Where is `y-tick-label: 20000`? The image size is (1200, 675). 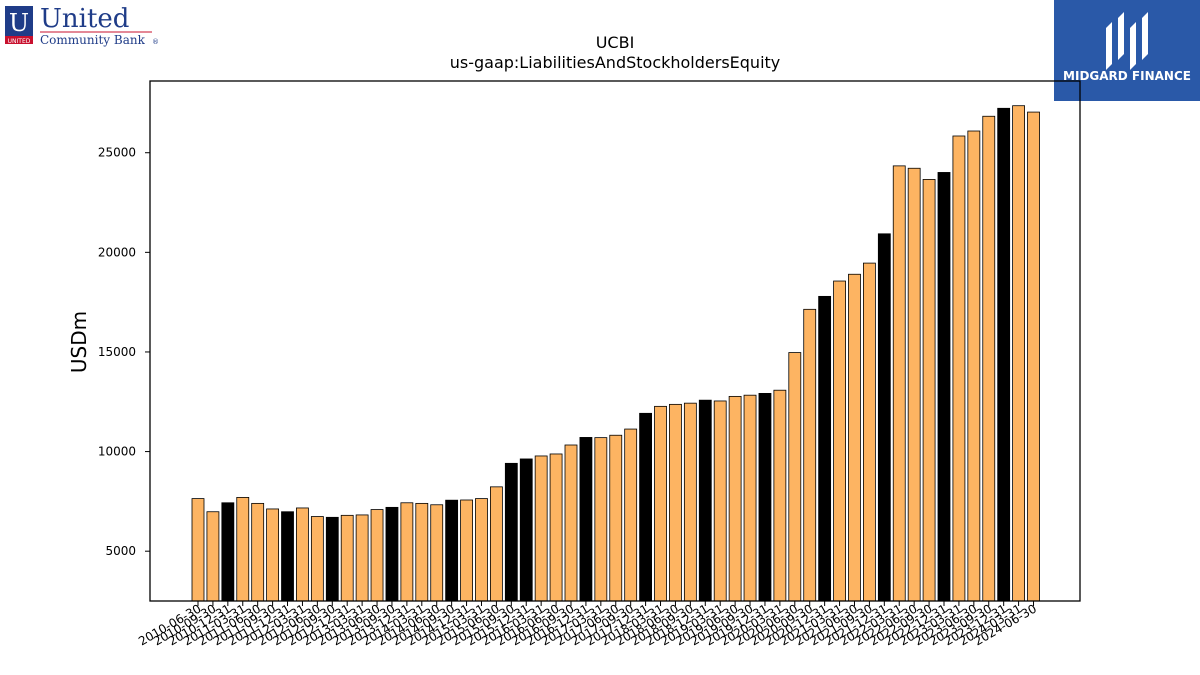 y-tick-label: 20000 is located at coordinates (117, 252).